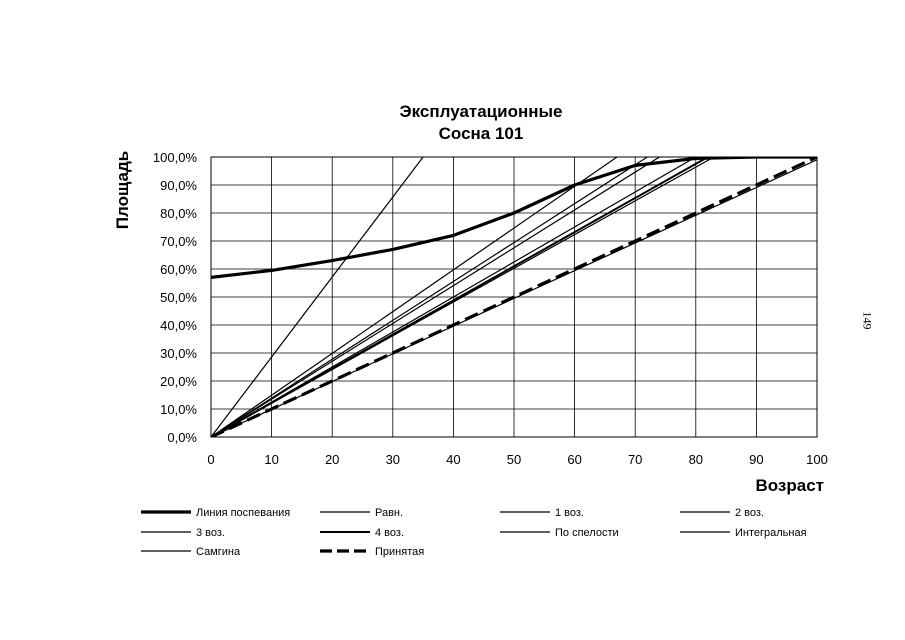 The width and height of the screenshot is (905, 640). Describe the element at coordinates (175, 157) in the screenshot. I see `y-tick-label: 100,0%` at that location.